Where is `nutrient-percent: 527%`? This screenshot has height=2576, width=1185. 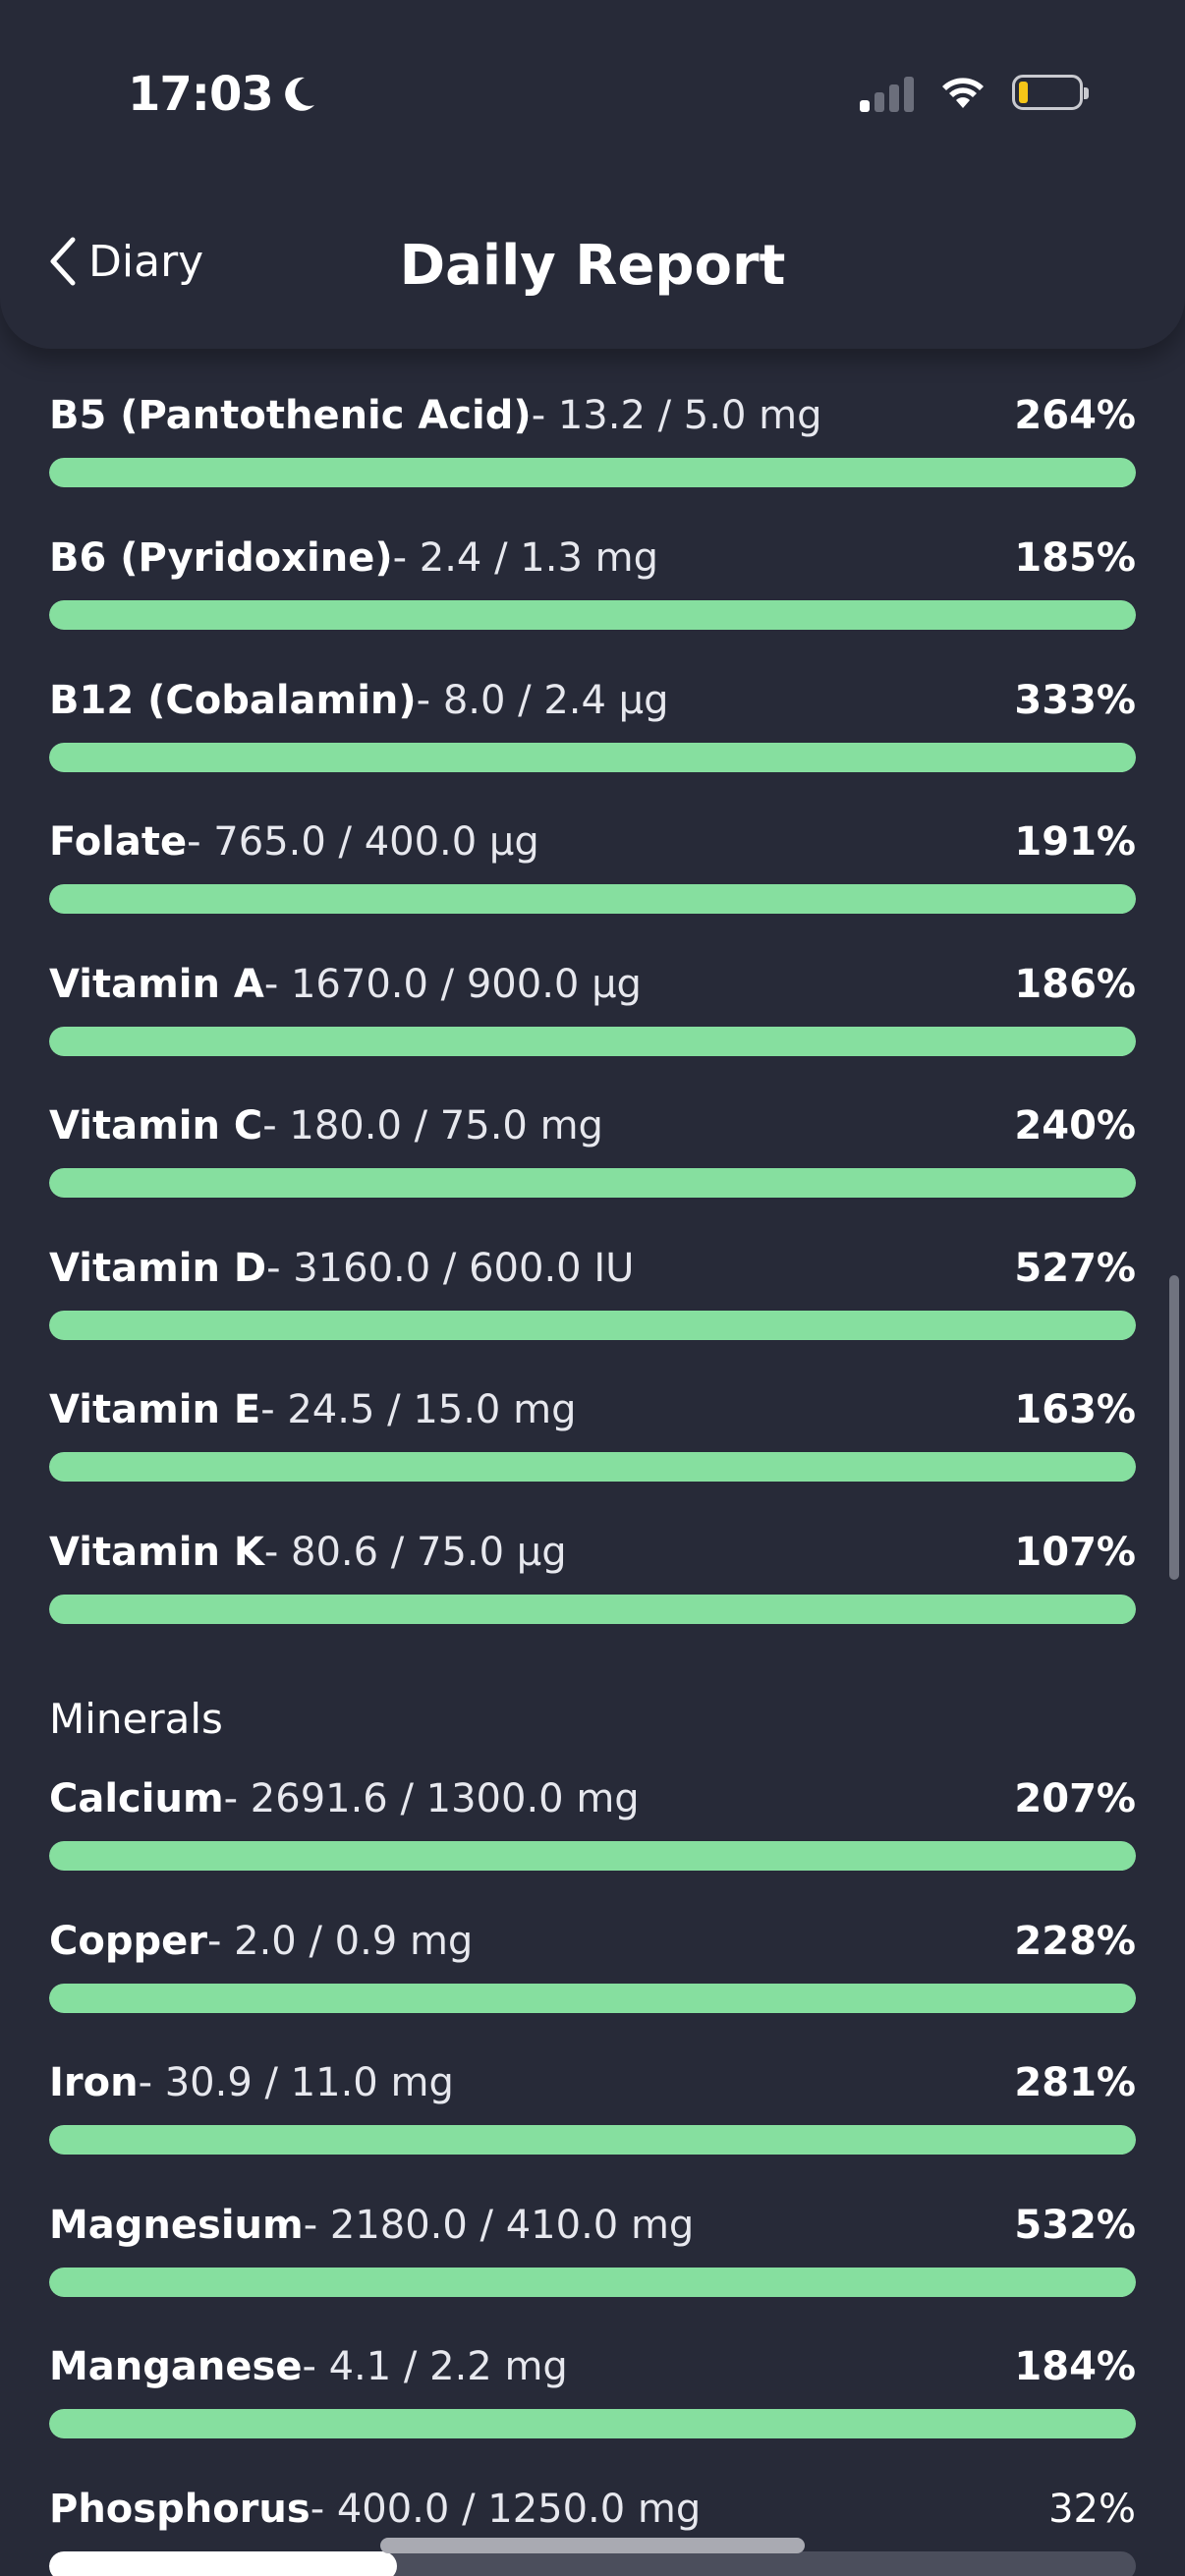 nutrient-percent: 527% is located at coordinates (1075, 1268).